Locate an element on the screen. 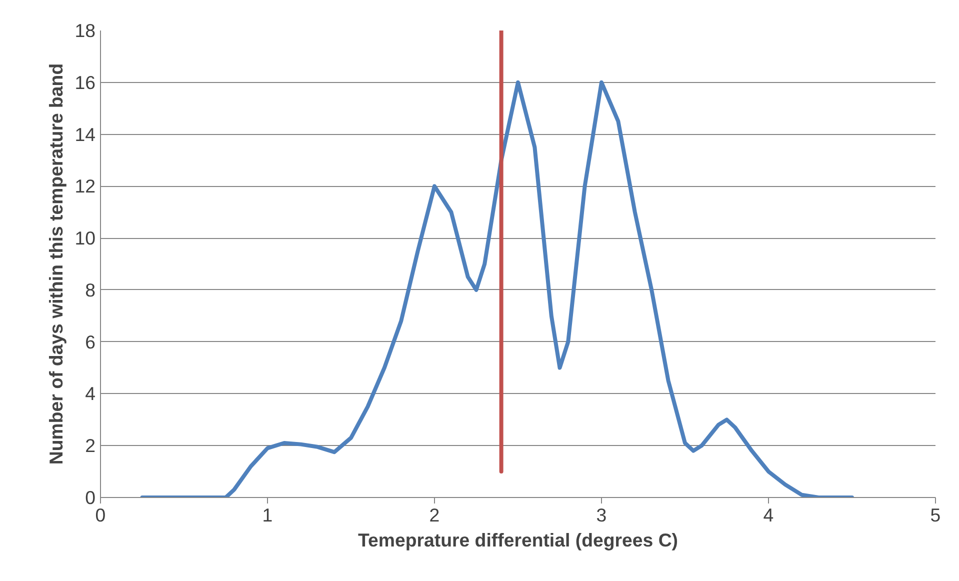 This screenshot has height=581, width=959. y-tick-label: 2 is located at coordinates (90, 445).